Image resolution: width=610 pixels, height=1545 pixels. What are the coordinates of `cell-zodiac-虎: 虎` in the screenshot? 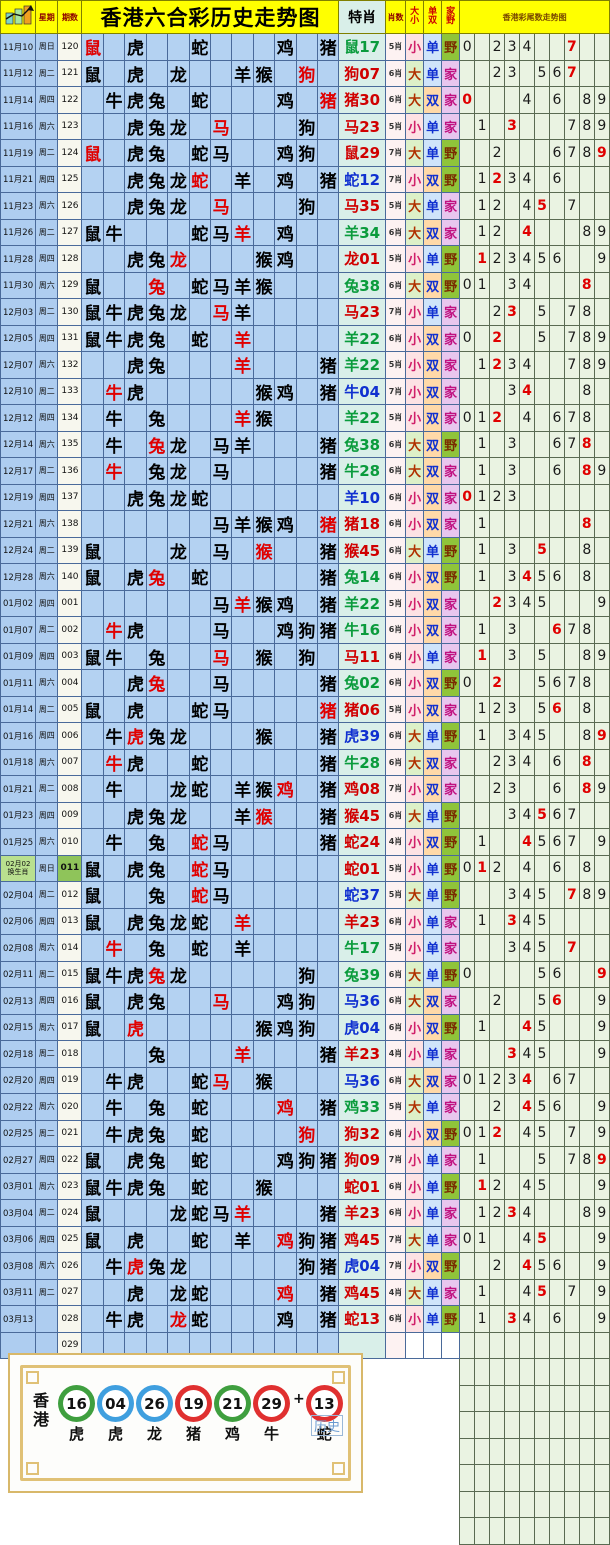 It's located at (135, 47).